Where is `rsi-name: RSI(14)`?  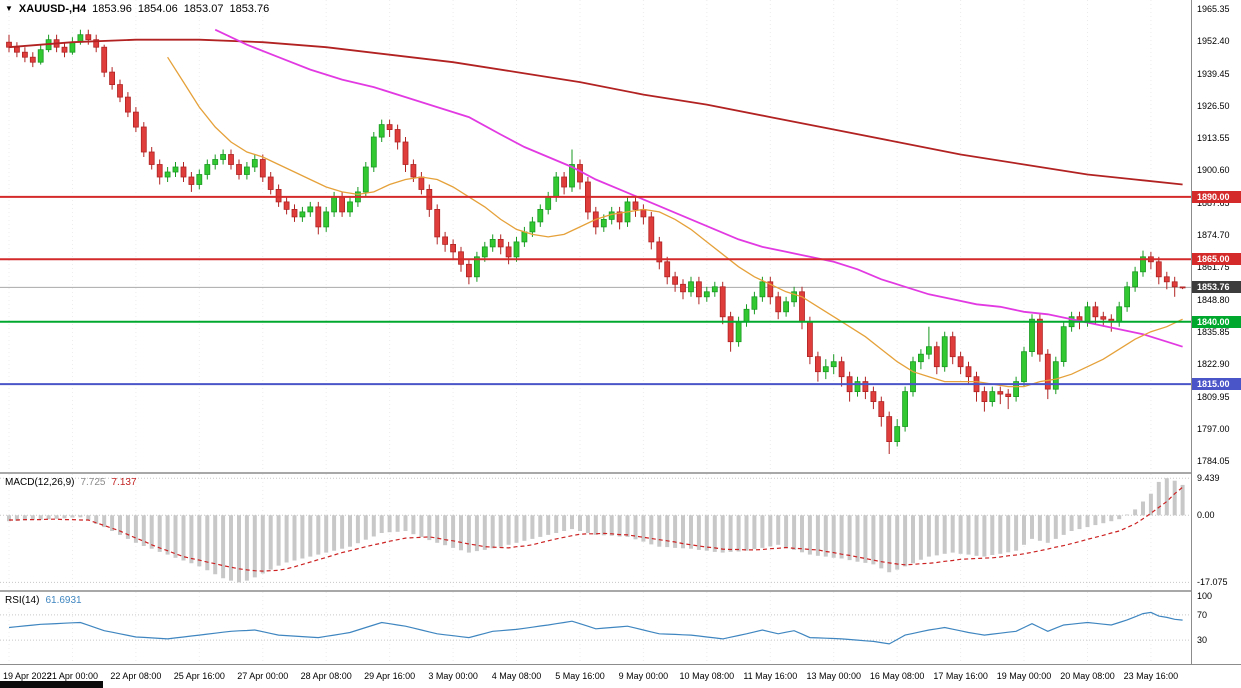
rsi-name: RSI(14) is located at coordinates (22, 600).